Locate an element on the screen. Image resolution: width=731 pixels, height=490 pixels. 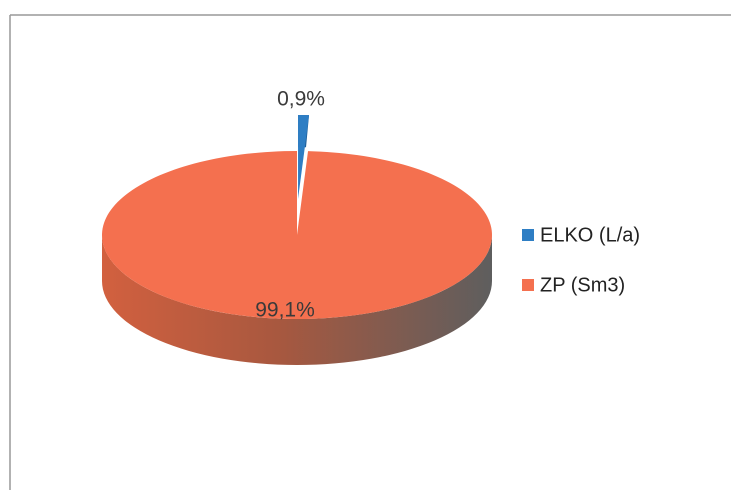
legend-label: ZP (Sm3) is located at coordinates (582, 285).